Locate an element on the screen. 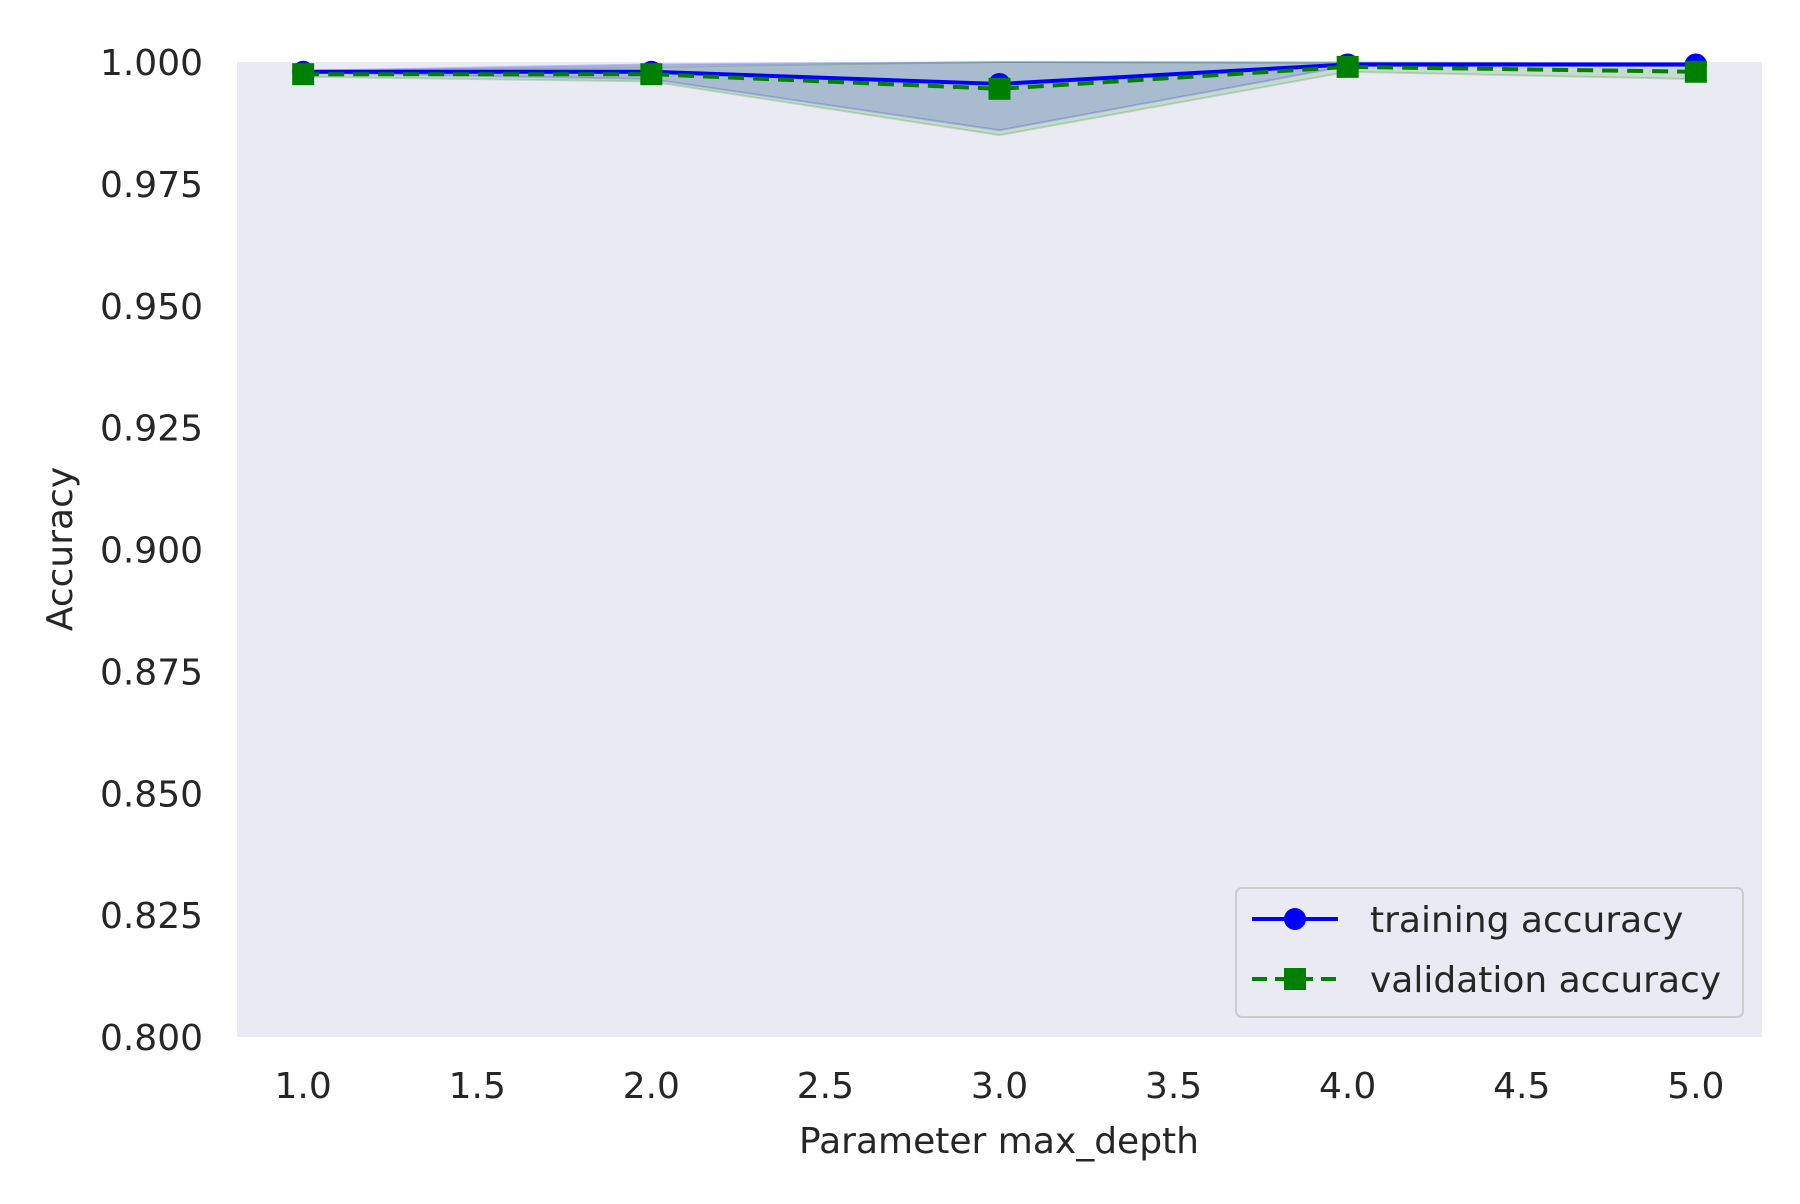 This screenshot has height=1204, width=1800. legend-training-label: training accuracy is located at coordinates (1526, 920).